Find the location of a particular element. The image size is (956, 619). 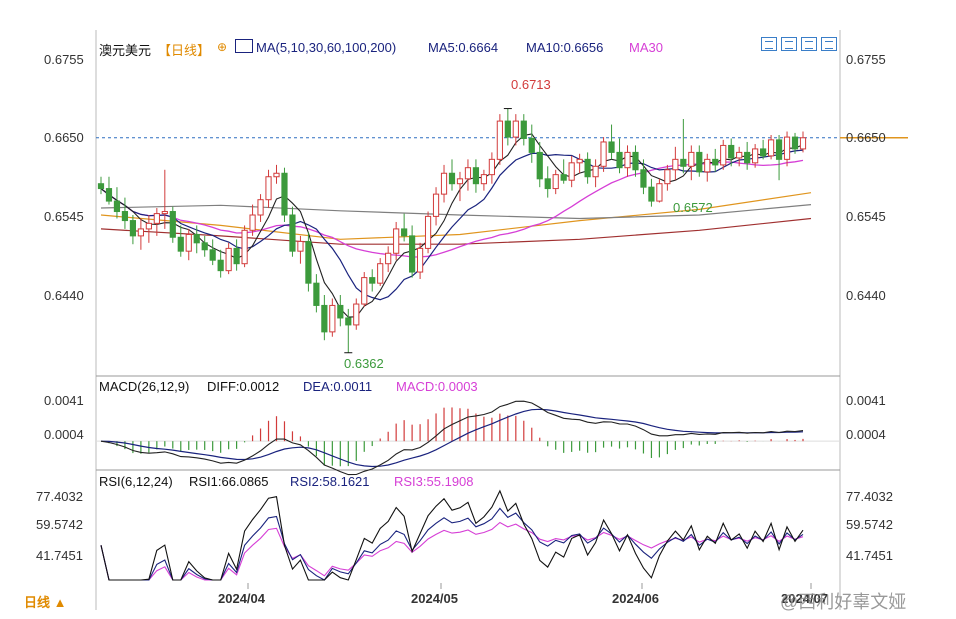

macd-diff: DIFF:0.0012 is located at coordinates (243, 386).